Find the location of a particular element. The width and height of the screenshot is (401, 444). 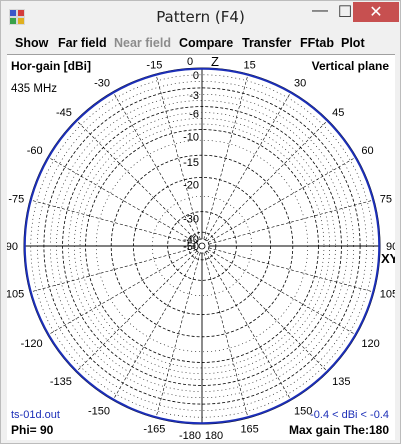

gain-range-label: -0.4 < dBi < -0.4 is located at coordinates (349, 415).